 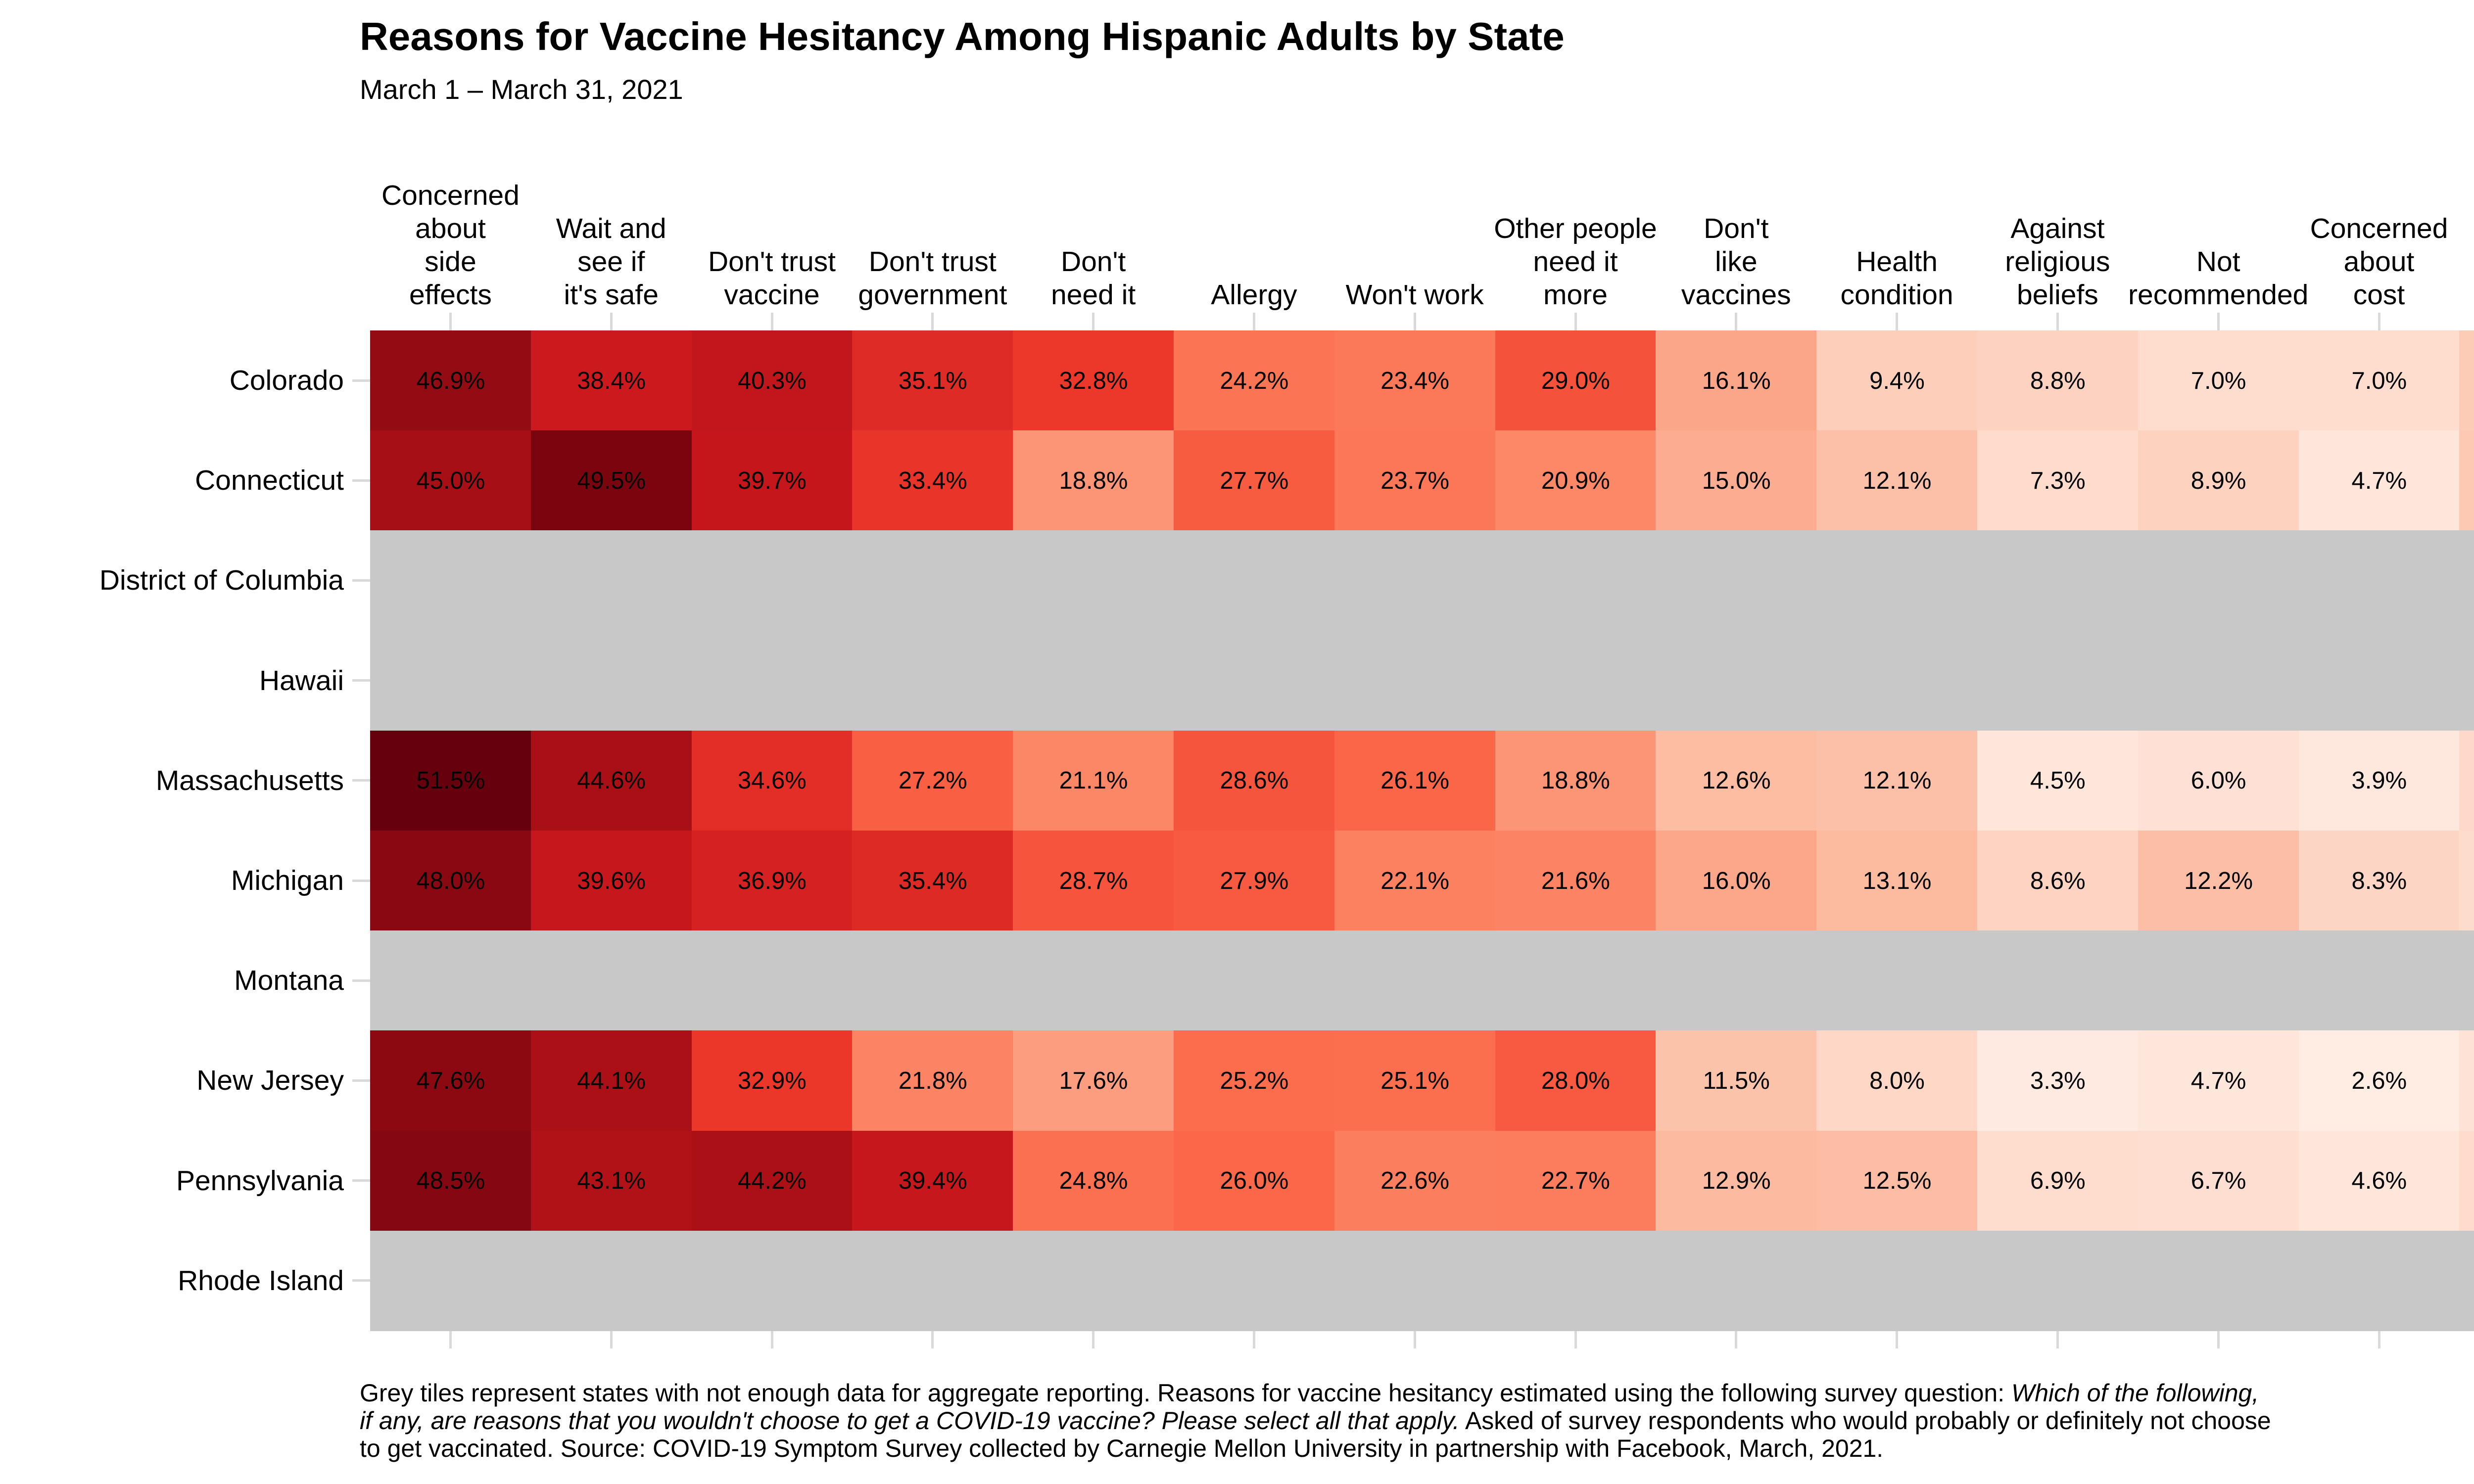 What do you see at coordinates (302, 680) in the screenshot?
I see `row-label: Hawaii` at bounding box center [302, 680].